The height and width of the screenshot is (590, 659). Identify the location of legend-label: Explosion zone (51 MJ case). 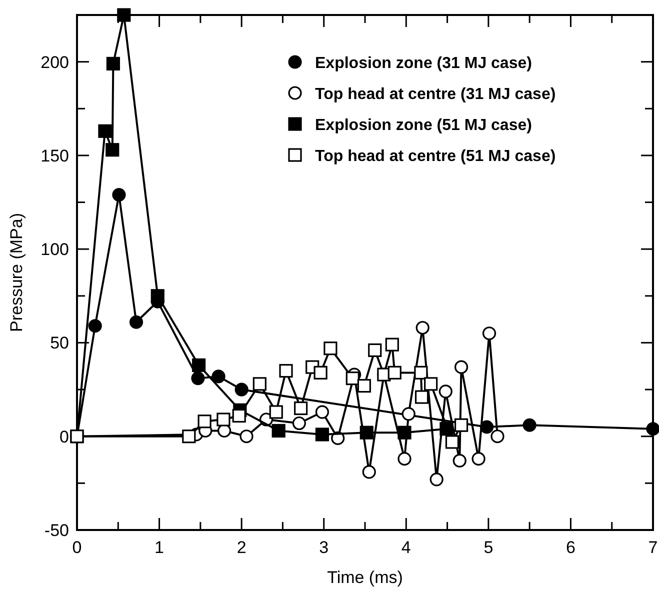
(423, 125).